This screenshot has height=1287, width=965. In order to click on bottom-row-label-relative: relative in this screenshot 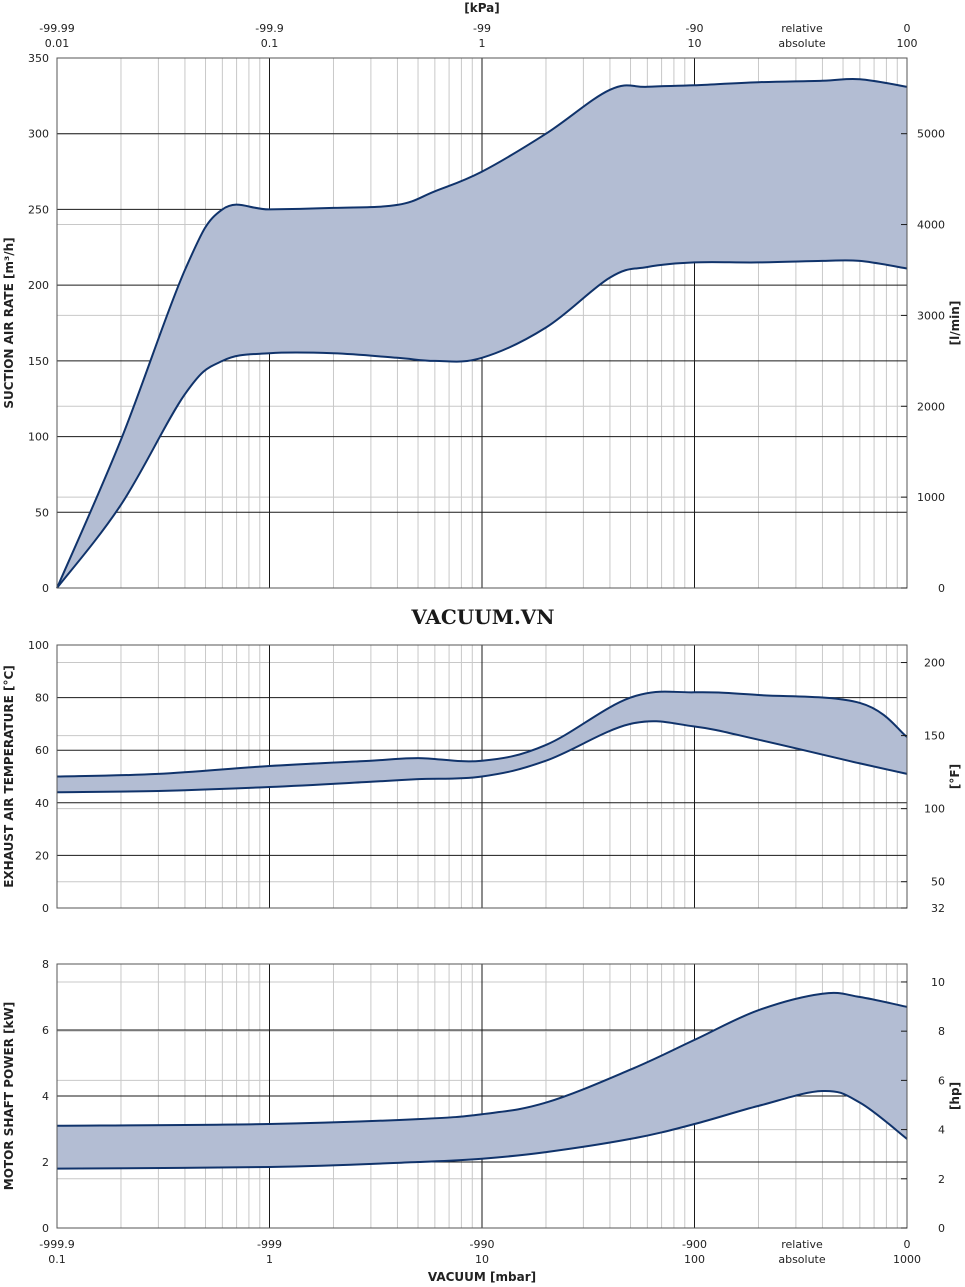, I will do `click(802, 1244)`.